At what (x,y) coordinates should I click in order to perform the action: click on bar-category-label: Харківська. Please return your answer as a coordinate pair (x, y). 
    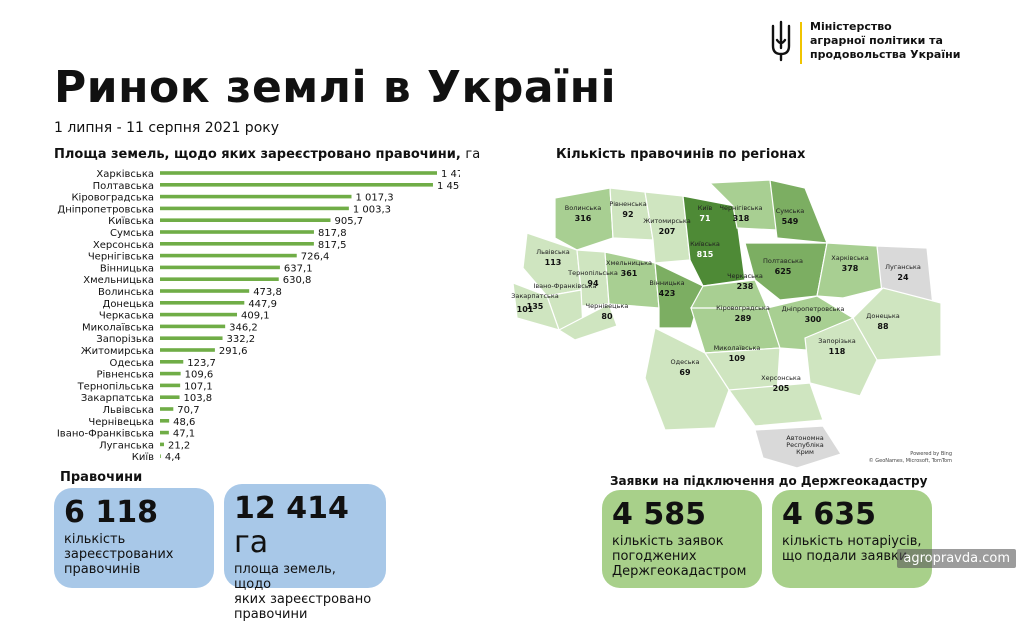
    Looking at the image, I should click on (125, 174).